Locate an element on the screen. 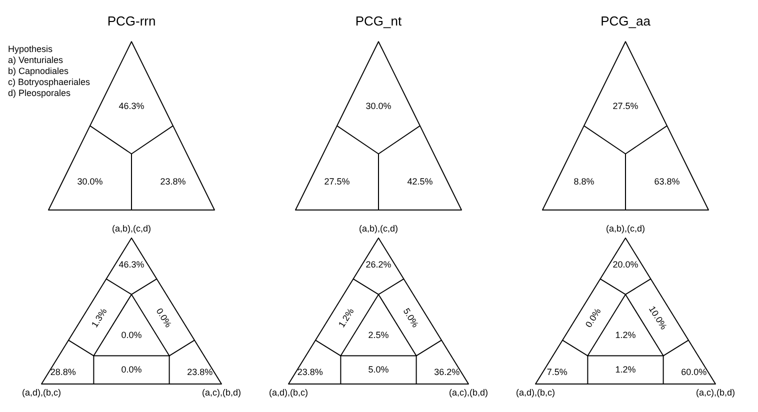 This screenshot has width=758, height=412. data-label: 28.8% is located at coordinates (63, 371).